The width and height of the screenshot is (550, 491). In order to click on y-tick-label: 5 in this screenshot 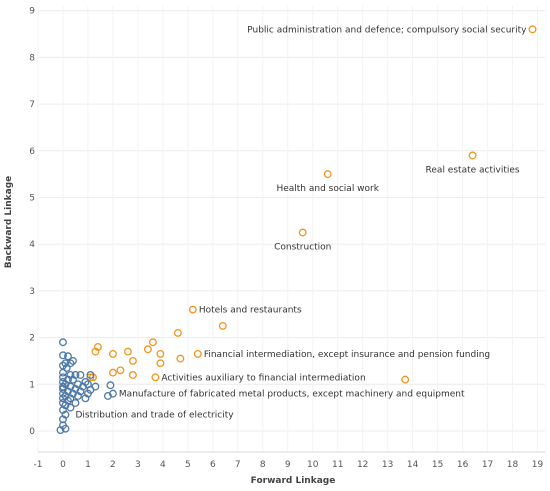, I will do `click(32, 198)`.